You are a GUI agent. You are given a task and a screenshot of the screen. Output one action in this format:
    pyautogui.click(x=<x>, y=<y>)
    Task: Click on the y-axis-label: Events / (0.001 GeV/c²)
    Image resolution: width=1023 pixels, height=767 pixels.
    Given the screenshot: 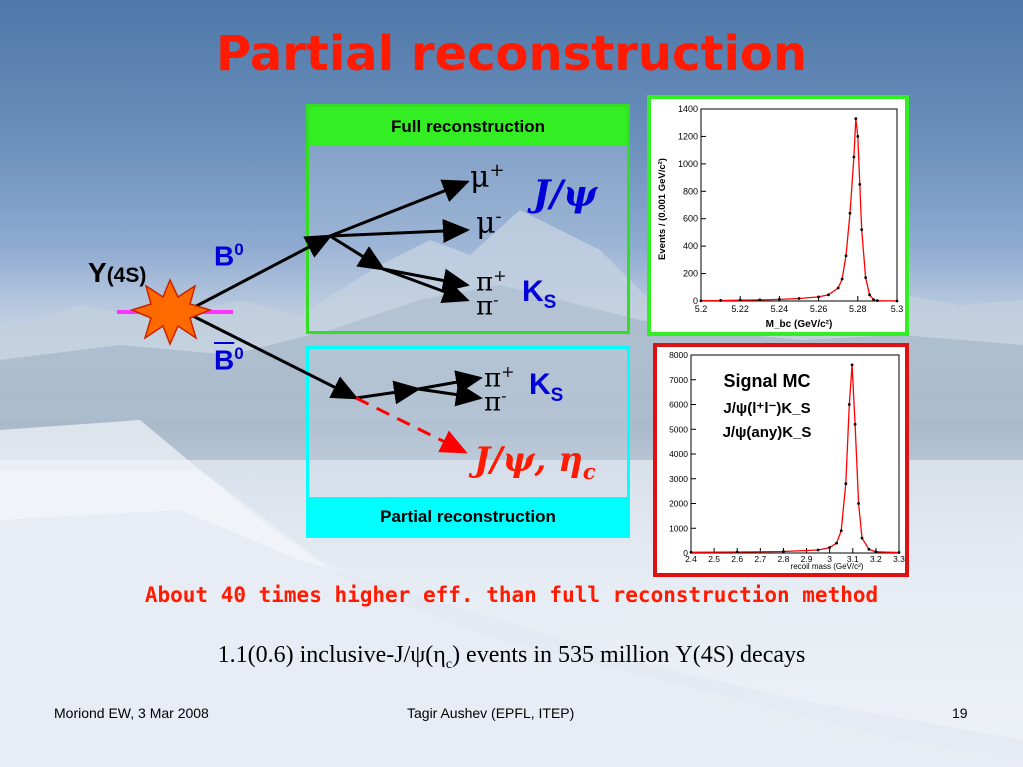 What is the action you would take?
    pyautogui.click(x=662, y=209)
    